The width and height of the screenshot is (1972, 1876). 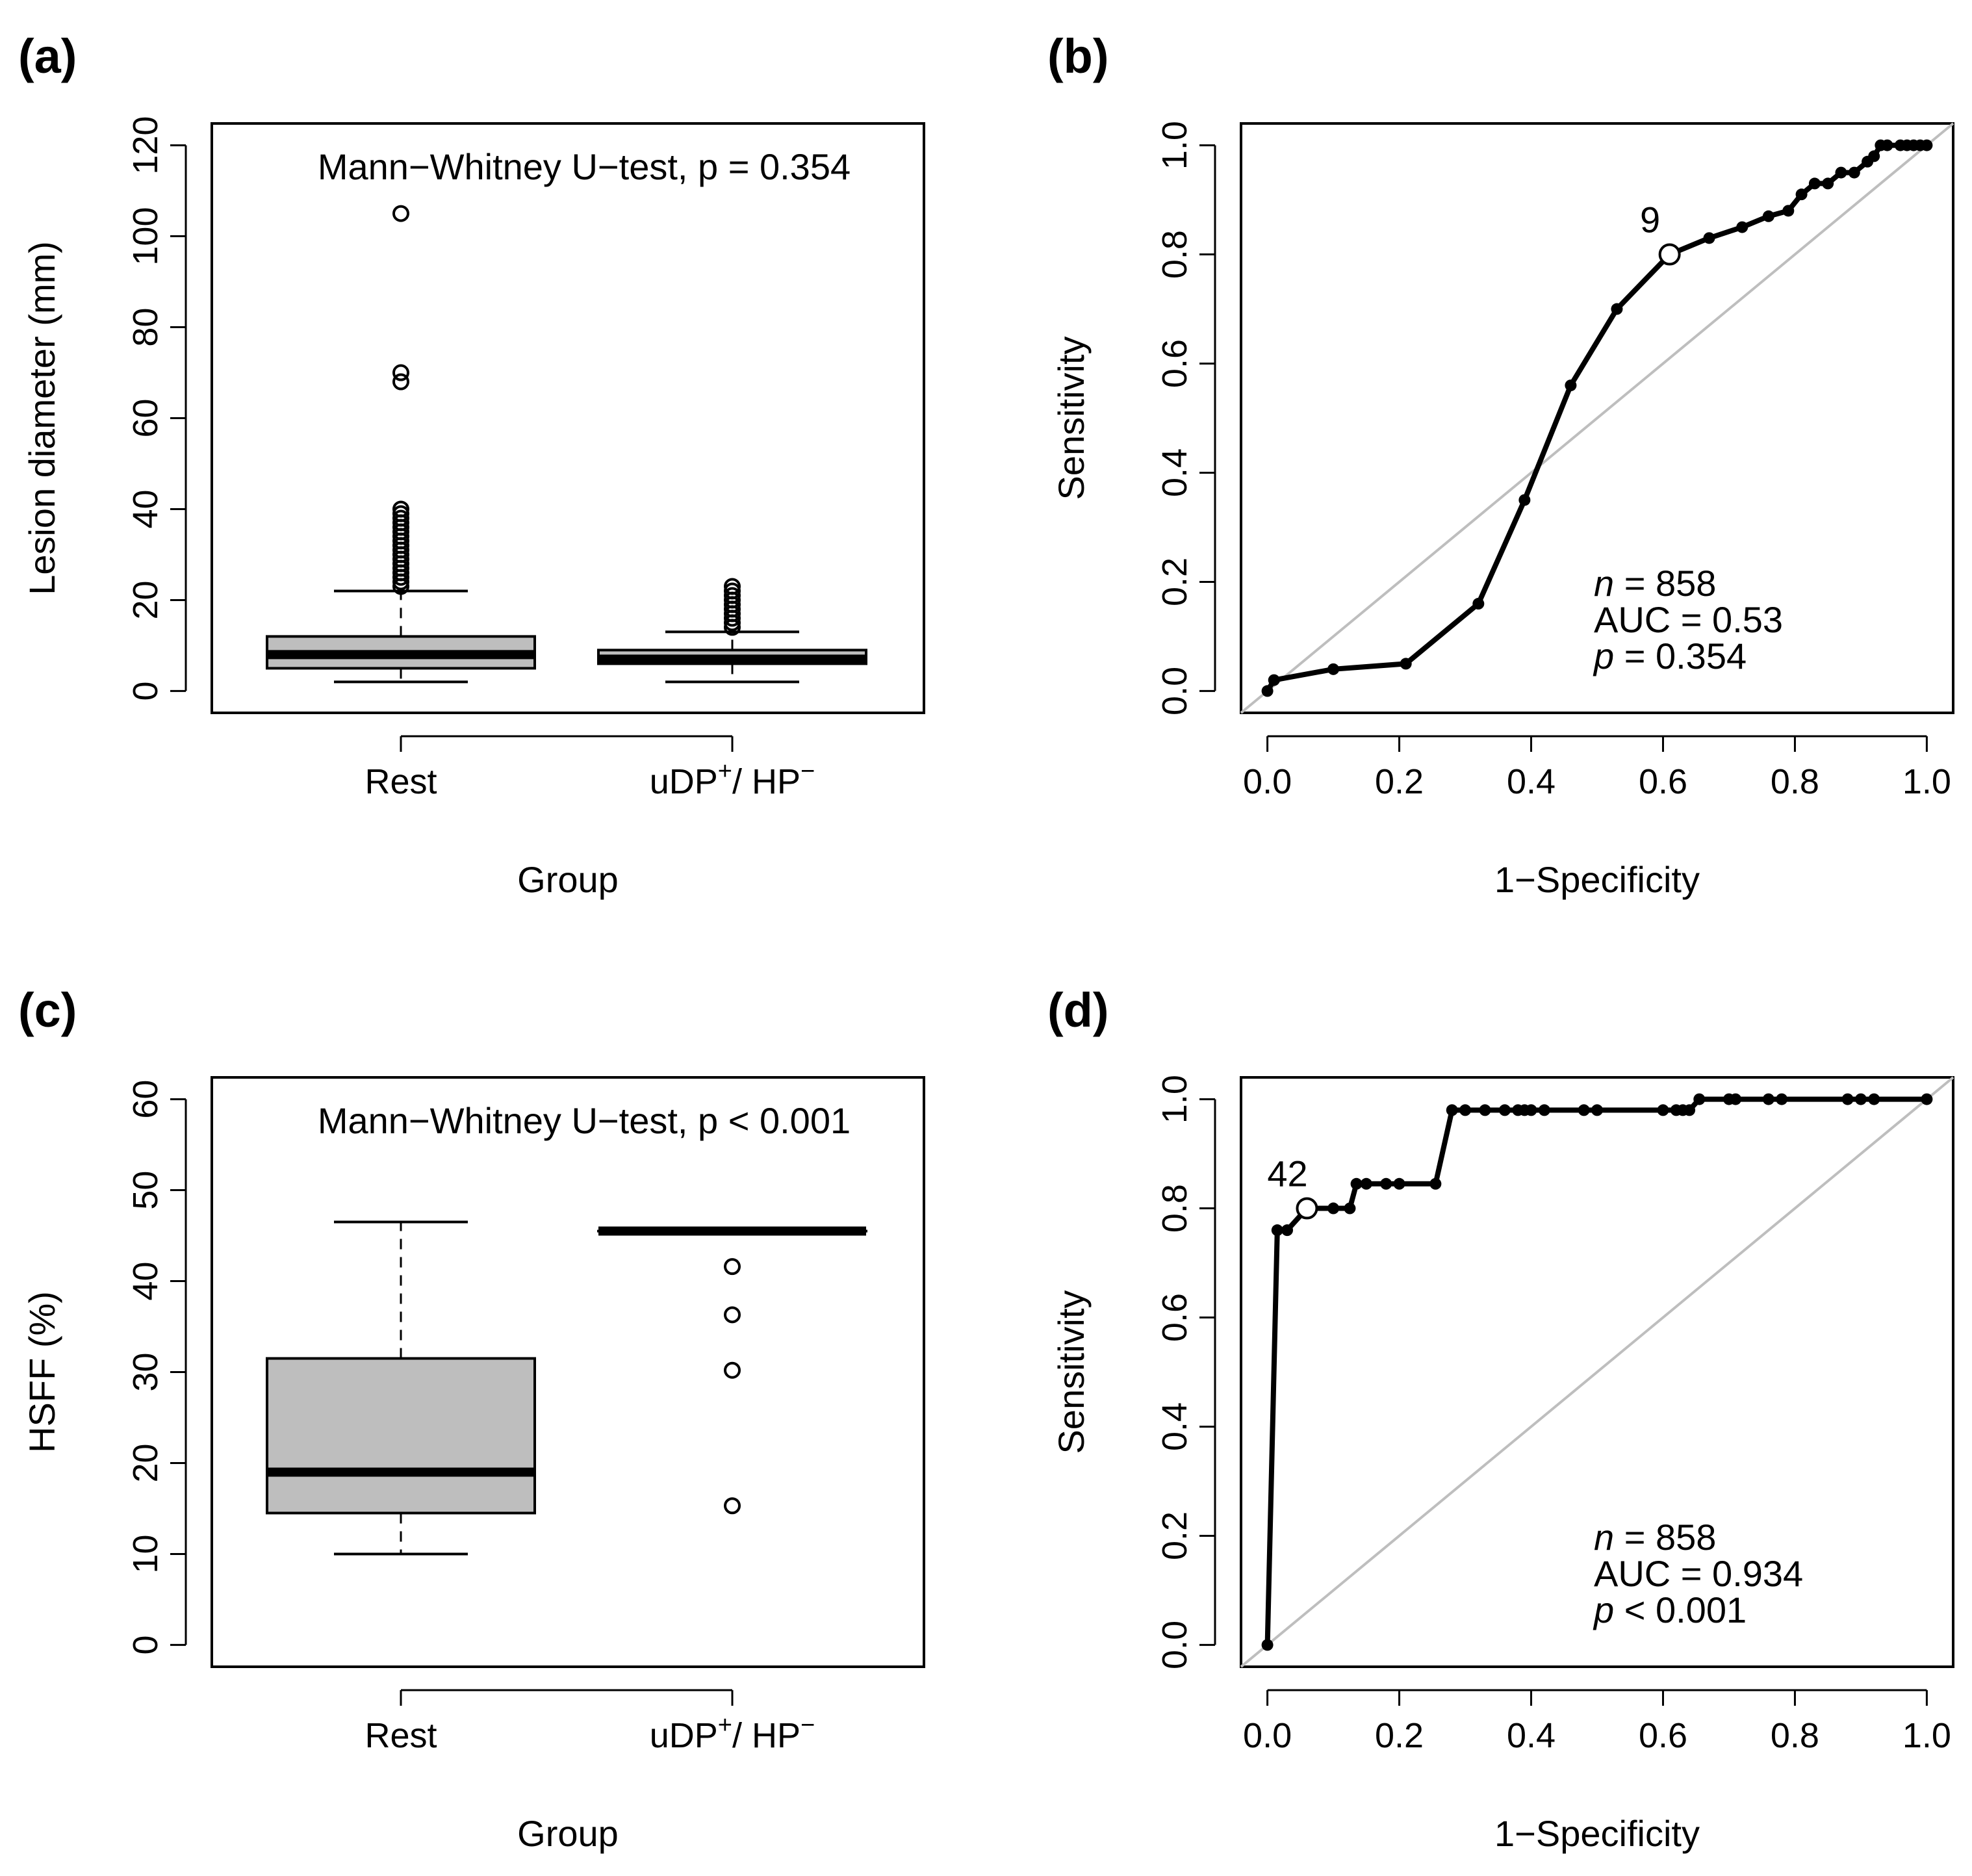 What do you see at coordinates (1267, 781) in the screenshot?
I see `x-tick-label: 0.0` at bounding box center [1267, 781].